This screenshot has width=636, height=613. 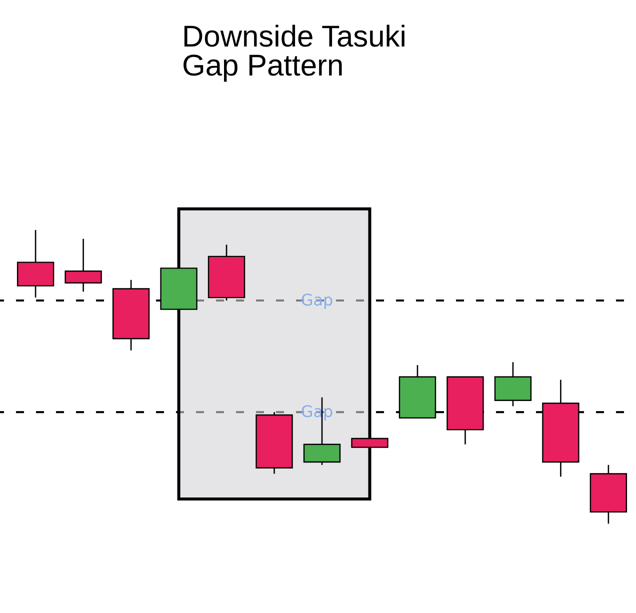 I want to click on ref-line-label: Gap, so click(x=317, y=300).